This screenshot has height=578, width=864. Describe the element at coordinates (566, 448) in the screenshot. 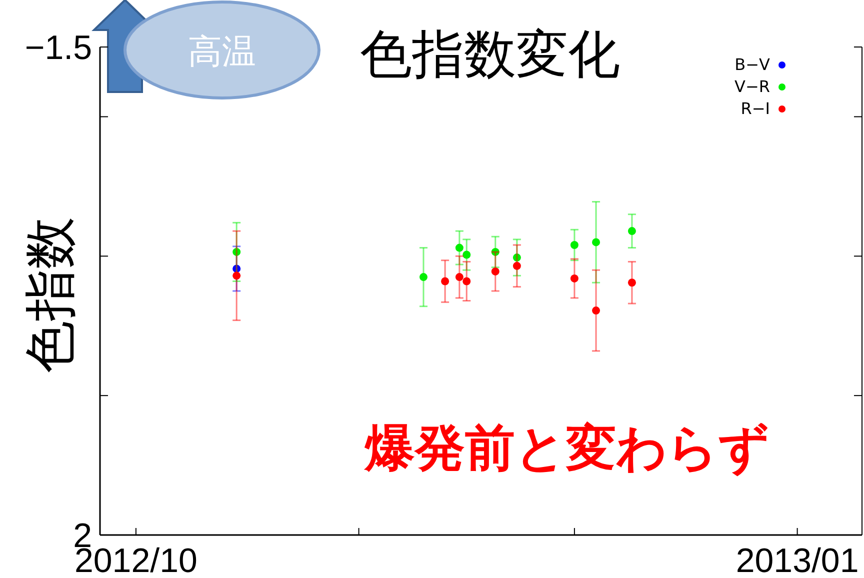

I see `annotation: 爆発前と変わらず` at that location.